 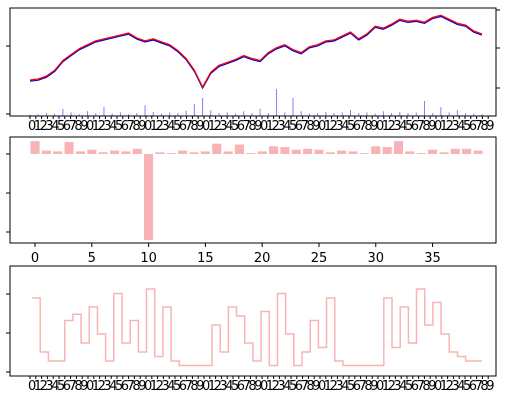 I want to click on bar-x-tick-label: 35, so click(x=432, y=258).